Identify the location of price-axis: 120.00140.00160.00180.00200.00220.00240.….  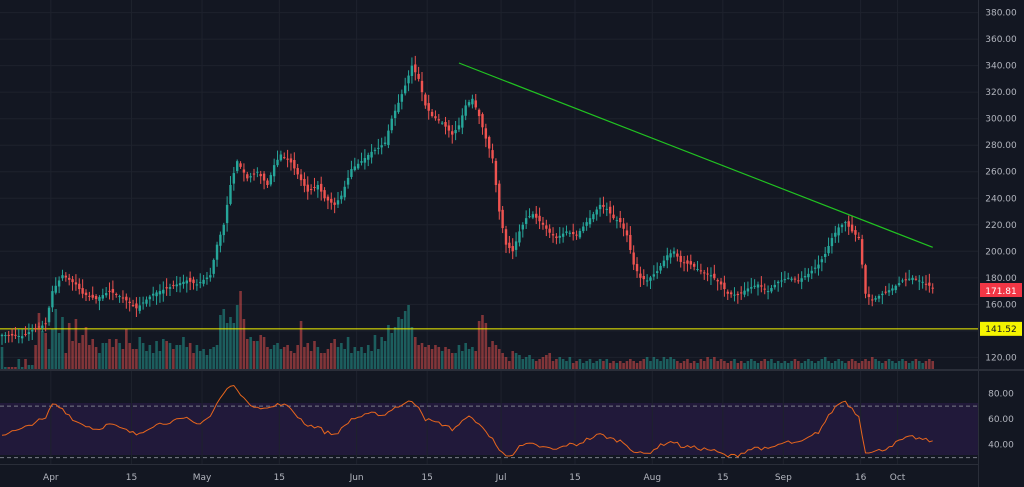
(1001, 186).